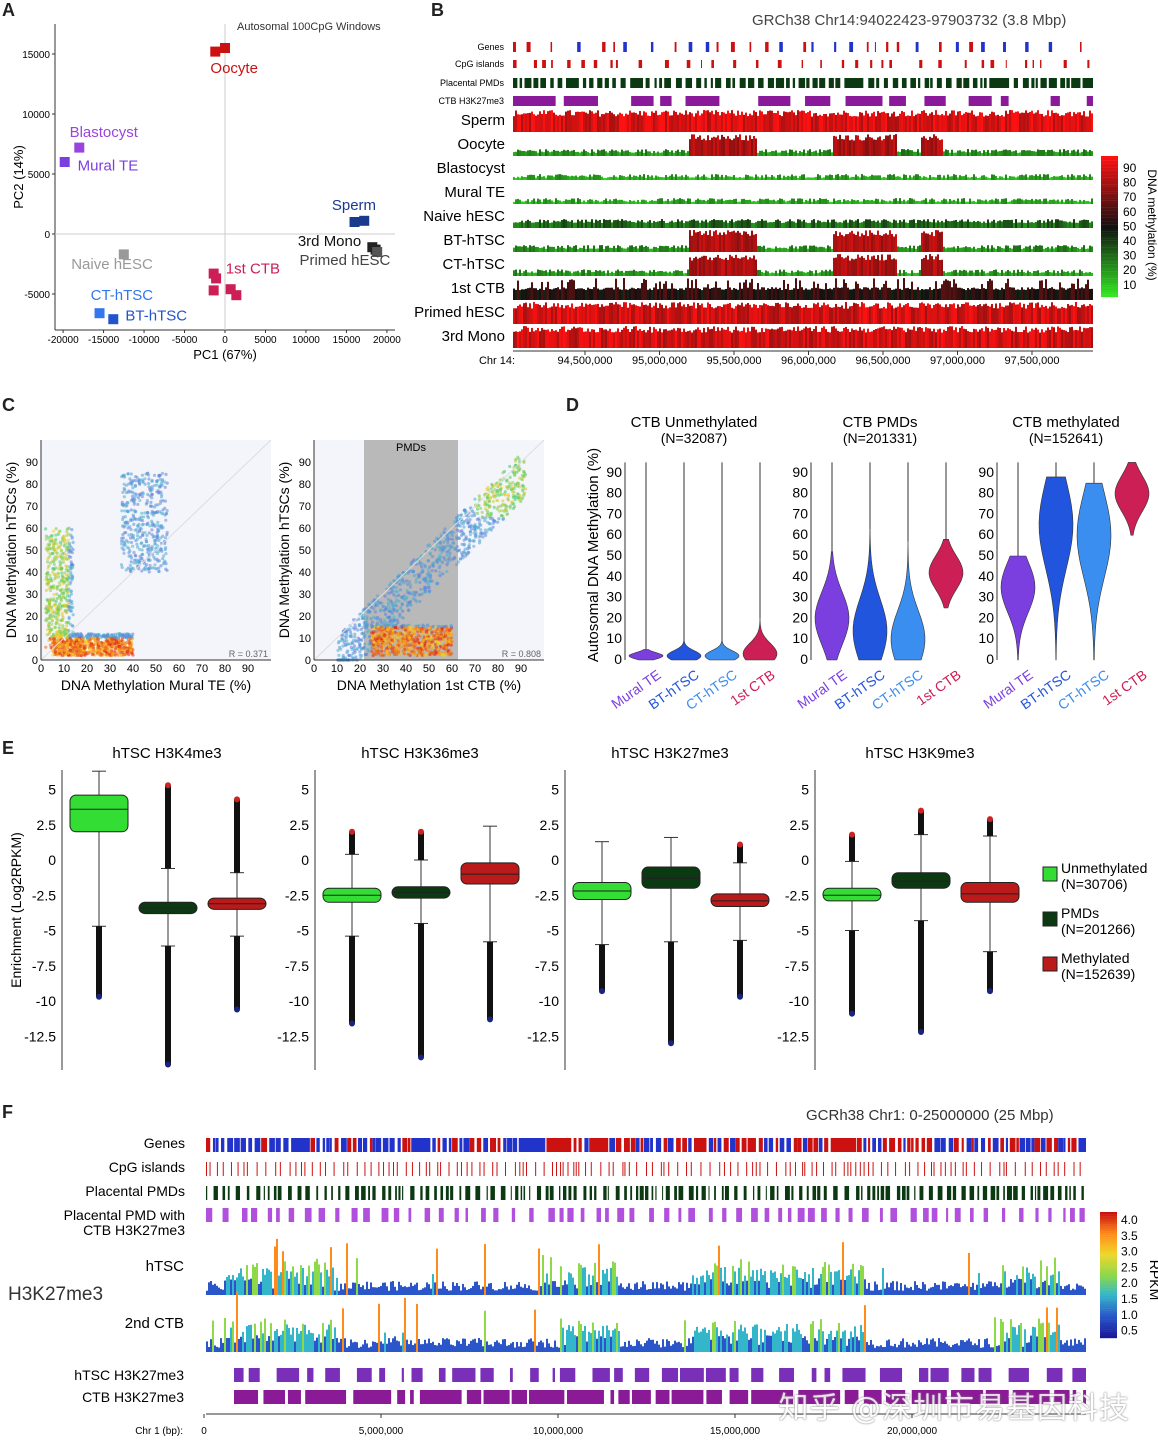 The image size is (1158, 1442). Describe the element at coordinates (387, 340) in the screenshot. I see `x-tick-label: 20000` at that location.